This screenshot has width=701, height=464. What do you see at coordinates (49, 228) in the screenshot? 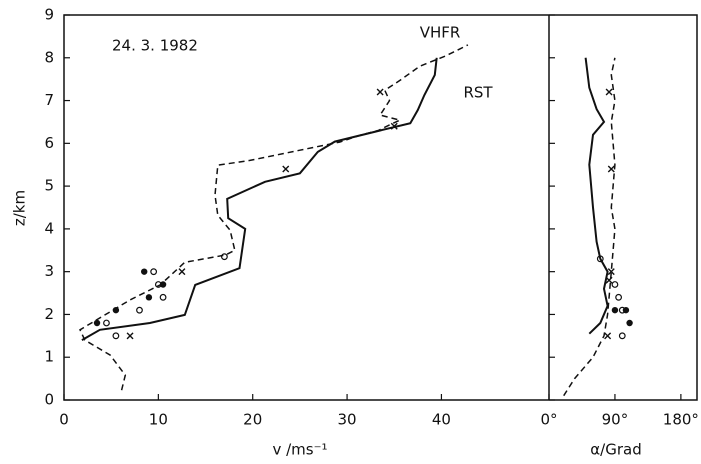
I see `y-tick-label: 4` at bounding box center [49, 228].